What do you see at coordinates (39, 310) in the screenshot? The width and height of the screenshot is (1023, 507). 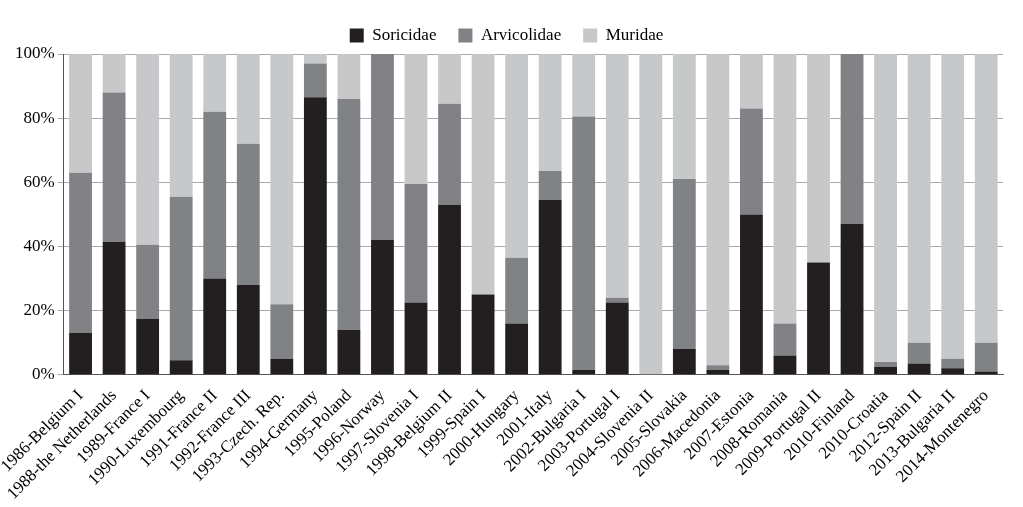 I see `y-tick-label: 20%` at bounding box center [39, 310].